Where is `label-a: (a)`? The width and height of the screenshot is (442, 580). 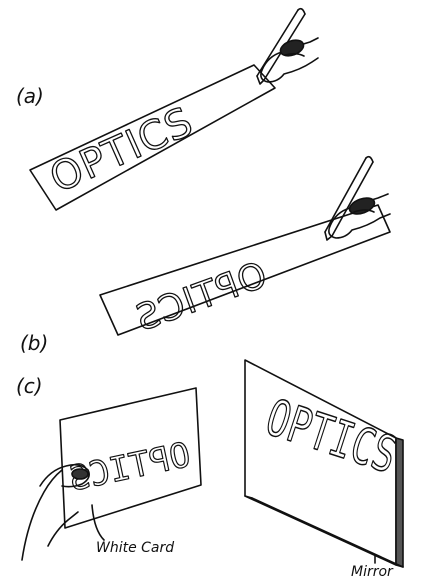
label-a: (a) is located at coordinates (30, 96).